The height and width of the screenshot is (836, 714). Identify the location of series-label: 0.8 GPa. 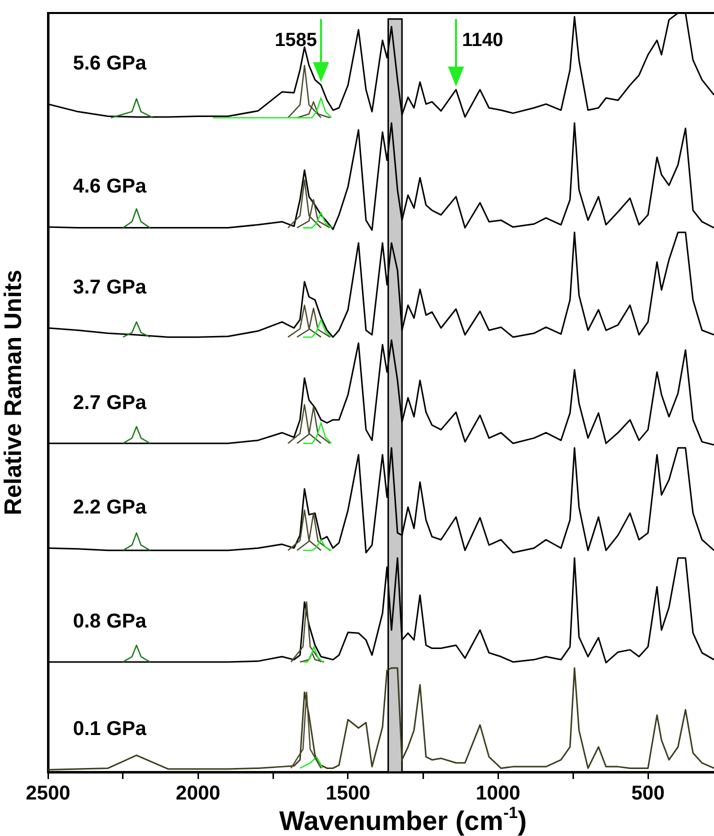
(110, 621).